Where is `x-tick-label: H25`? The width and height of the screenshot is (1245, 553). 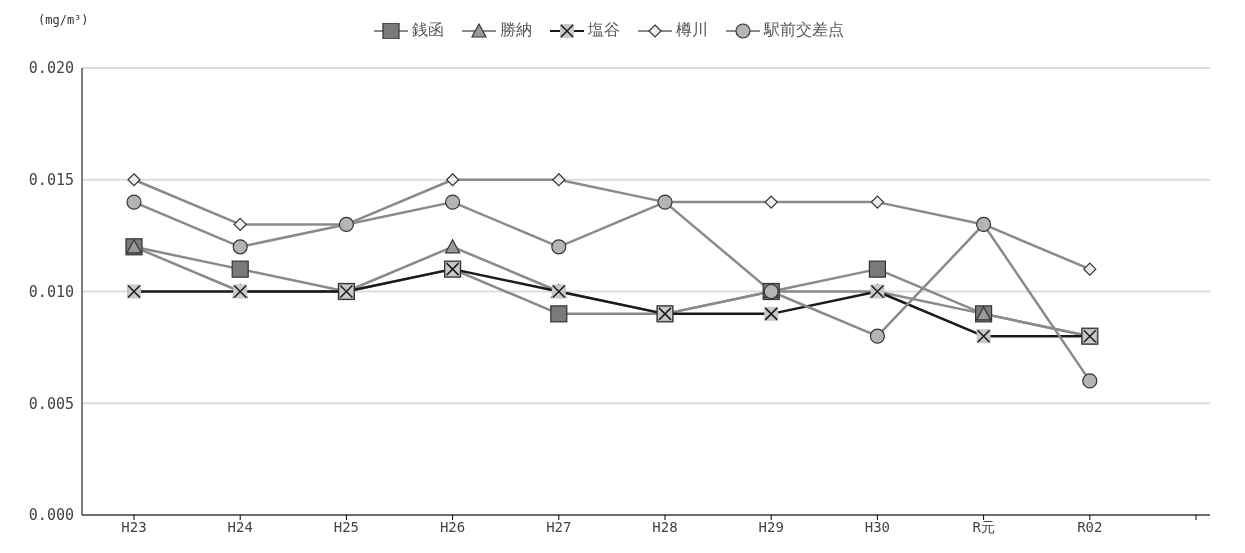
x-tick-label: H25 is located at coordinates (346, 526).